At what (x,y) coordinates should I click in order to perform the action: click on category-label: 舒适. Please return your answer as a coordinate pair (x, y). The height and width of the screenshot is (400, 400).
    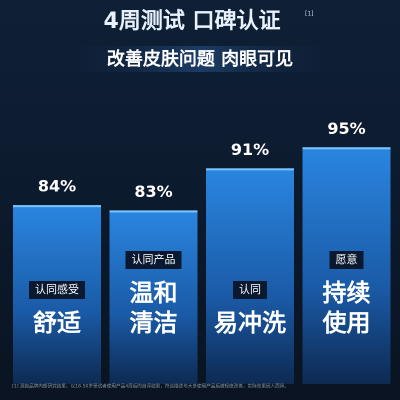
    Looking at the image, I should click on (57, 323).